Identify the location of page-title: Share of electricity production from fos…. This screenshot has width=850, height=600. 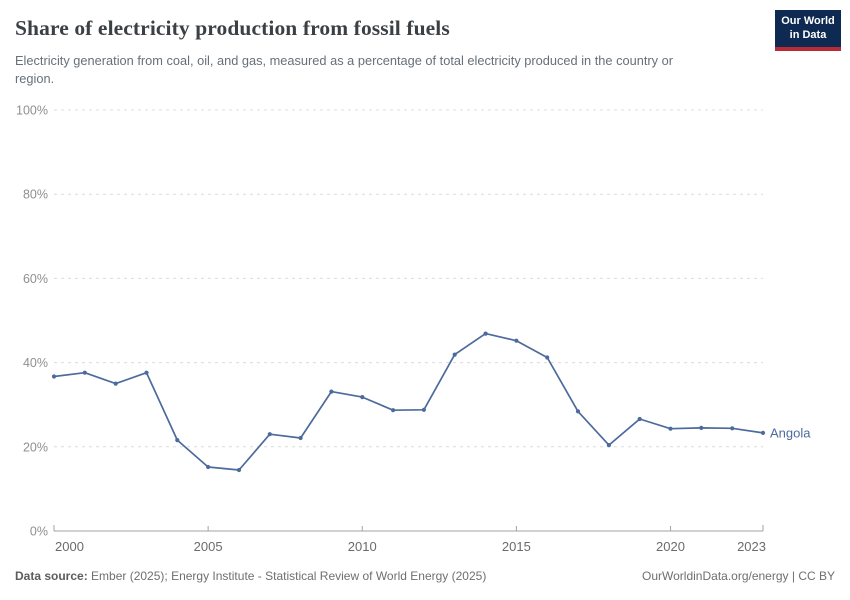
(232, 28).